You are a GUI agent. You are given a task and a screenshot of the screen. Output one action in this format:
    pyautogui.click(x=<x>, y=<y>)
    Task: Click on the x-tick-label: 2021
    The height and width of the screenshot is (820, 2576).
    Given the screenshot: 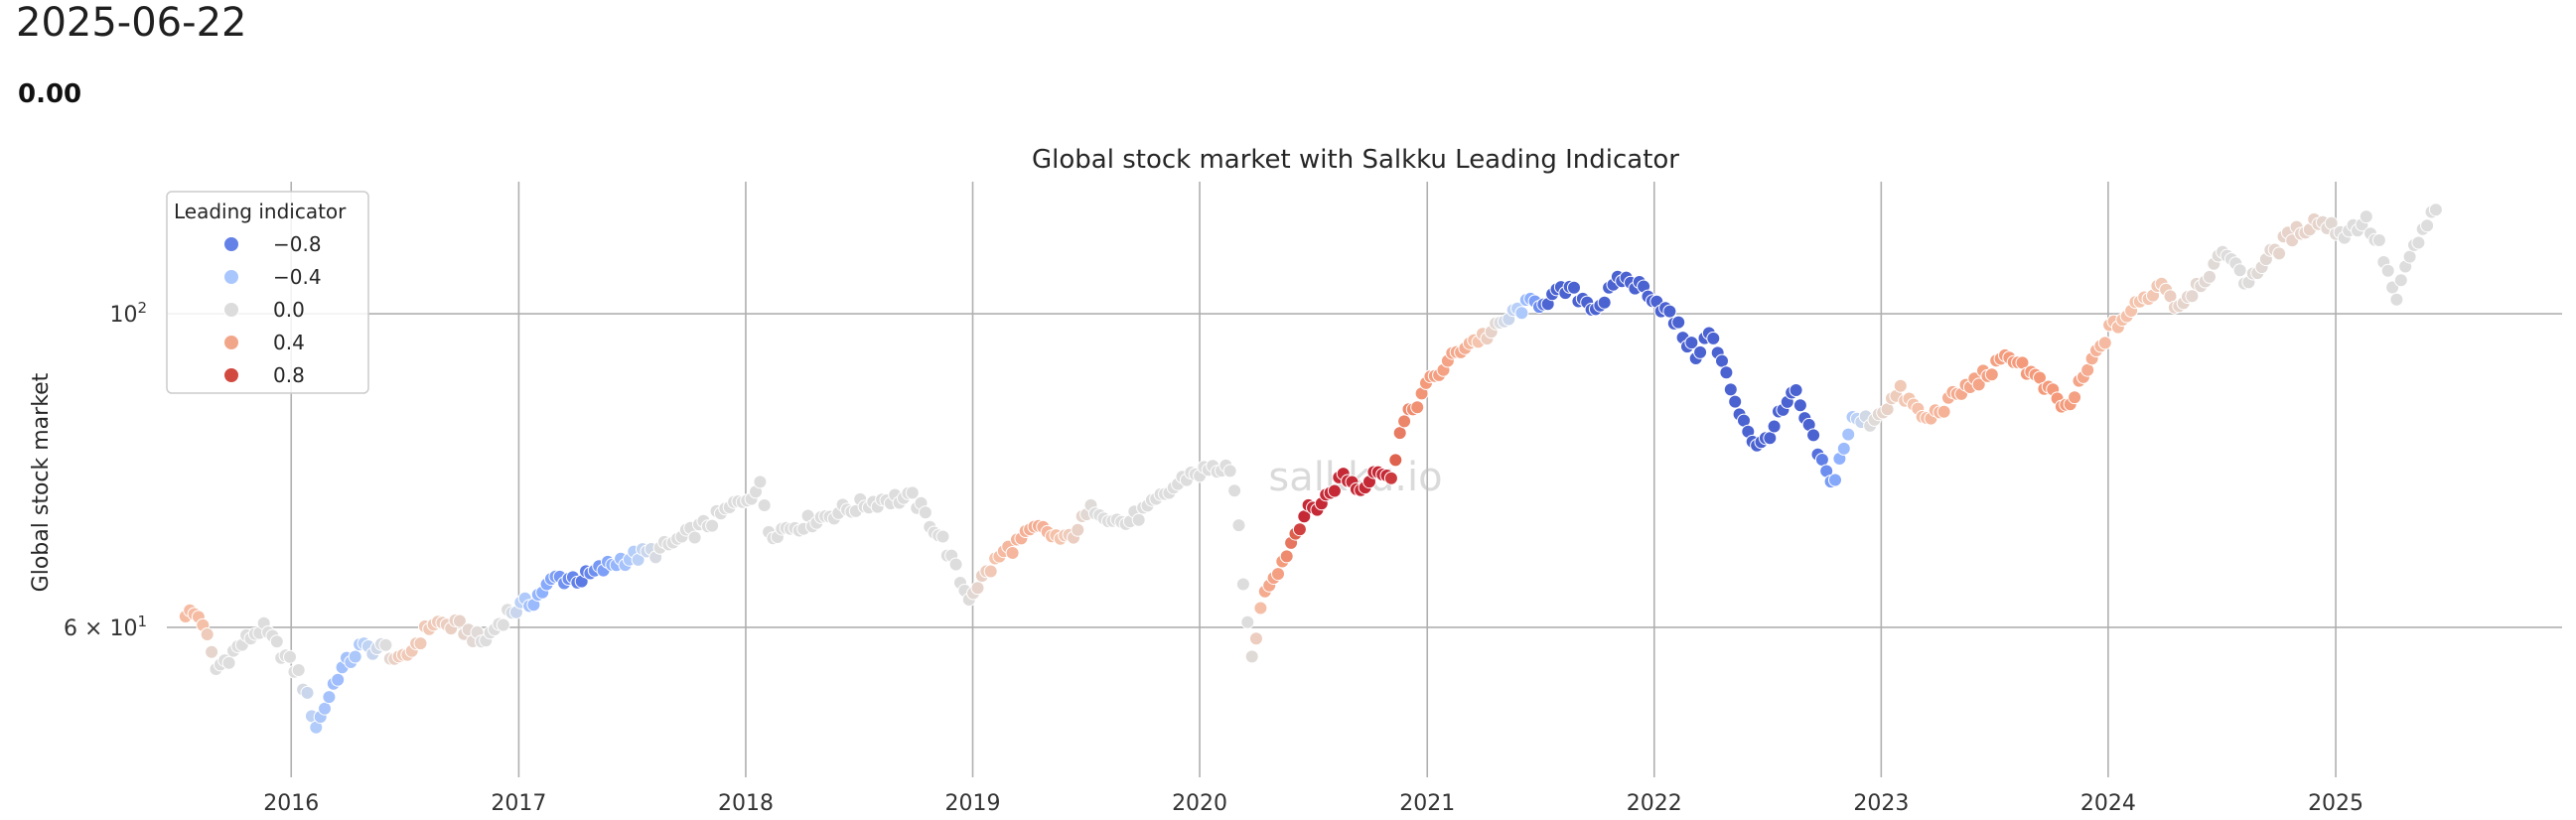 What is the action you would take?
    pyautogui.click(x=1427, y=803)
    